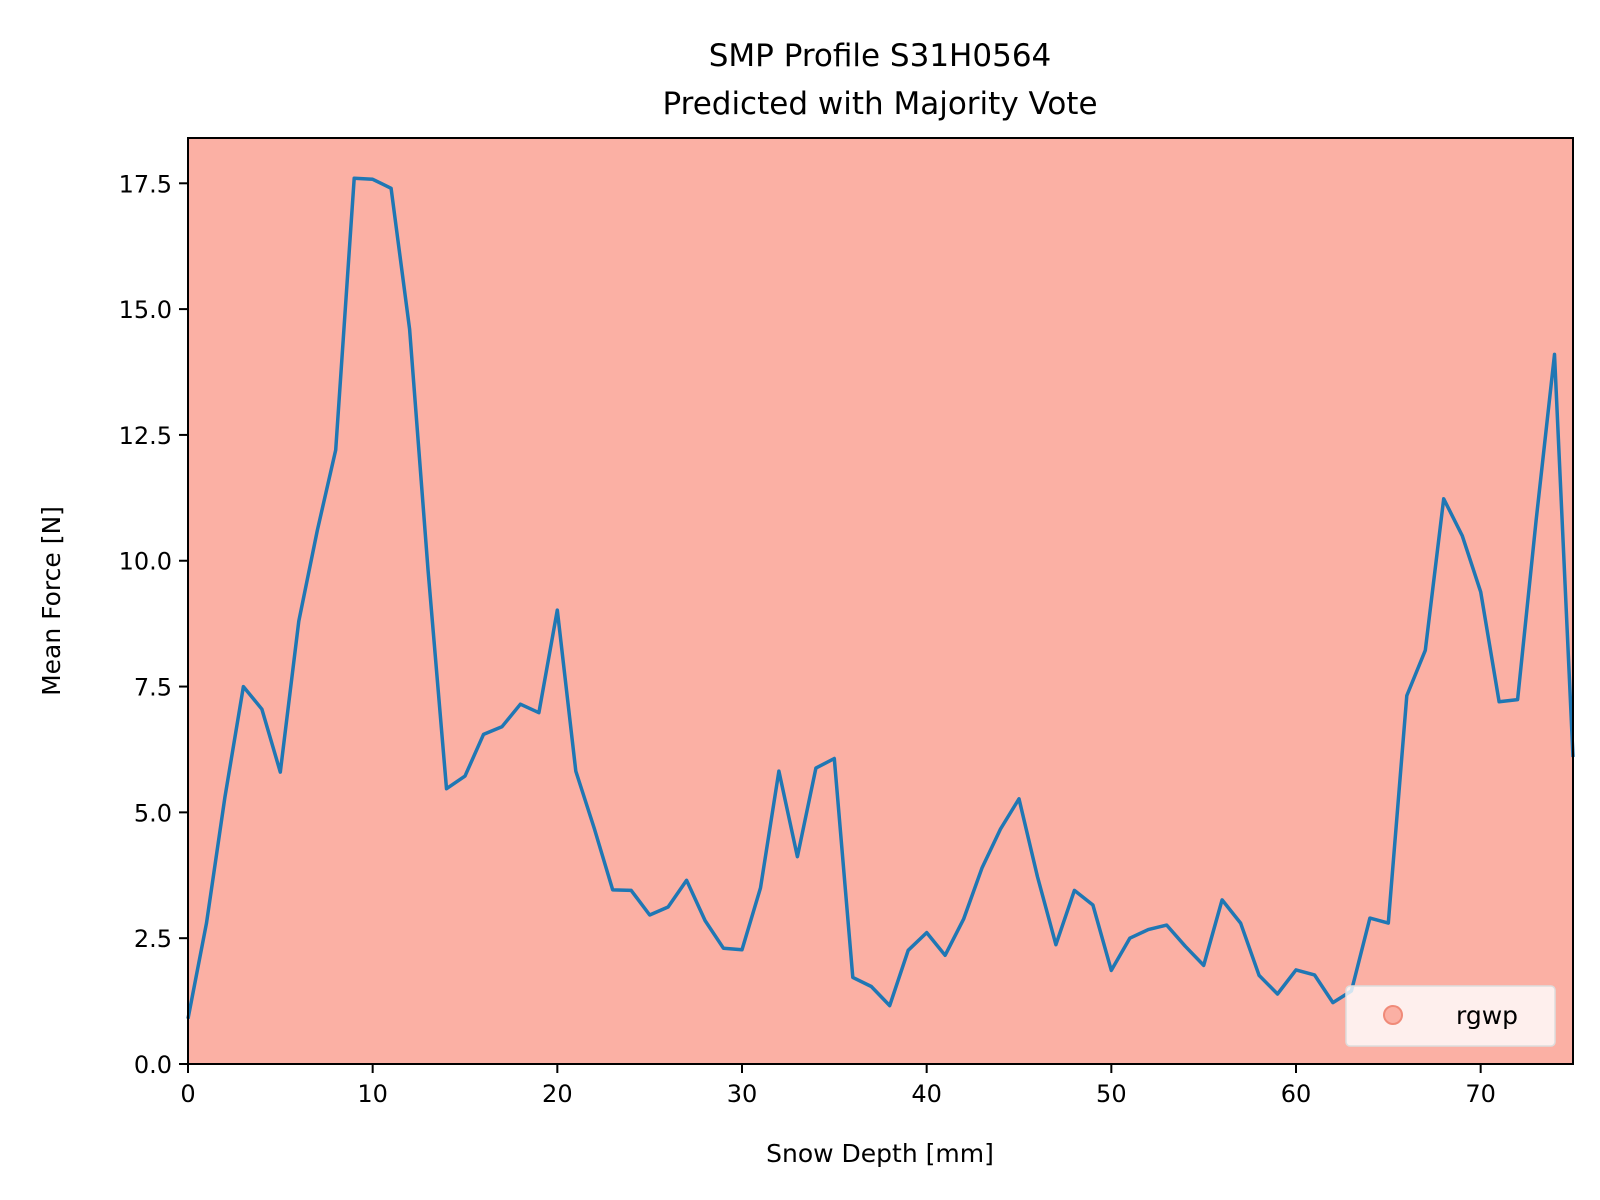 The width and height of the screenshot is (1600, 1200). Describe the element at coordinates (153, 1065) in the screenshot. I see `y-tick-label: 0.0` at that location.